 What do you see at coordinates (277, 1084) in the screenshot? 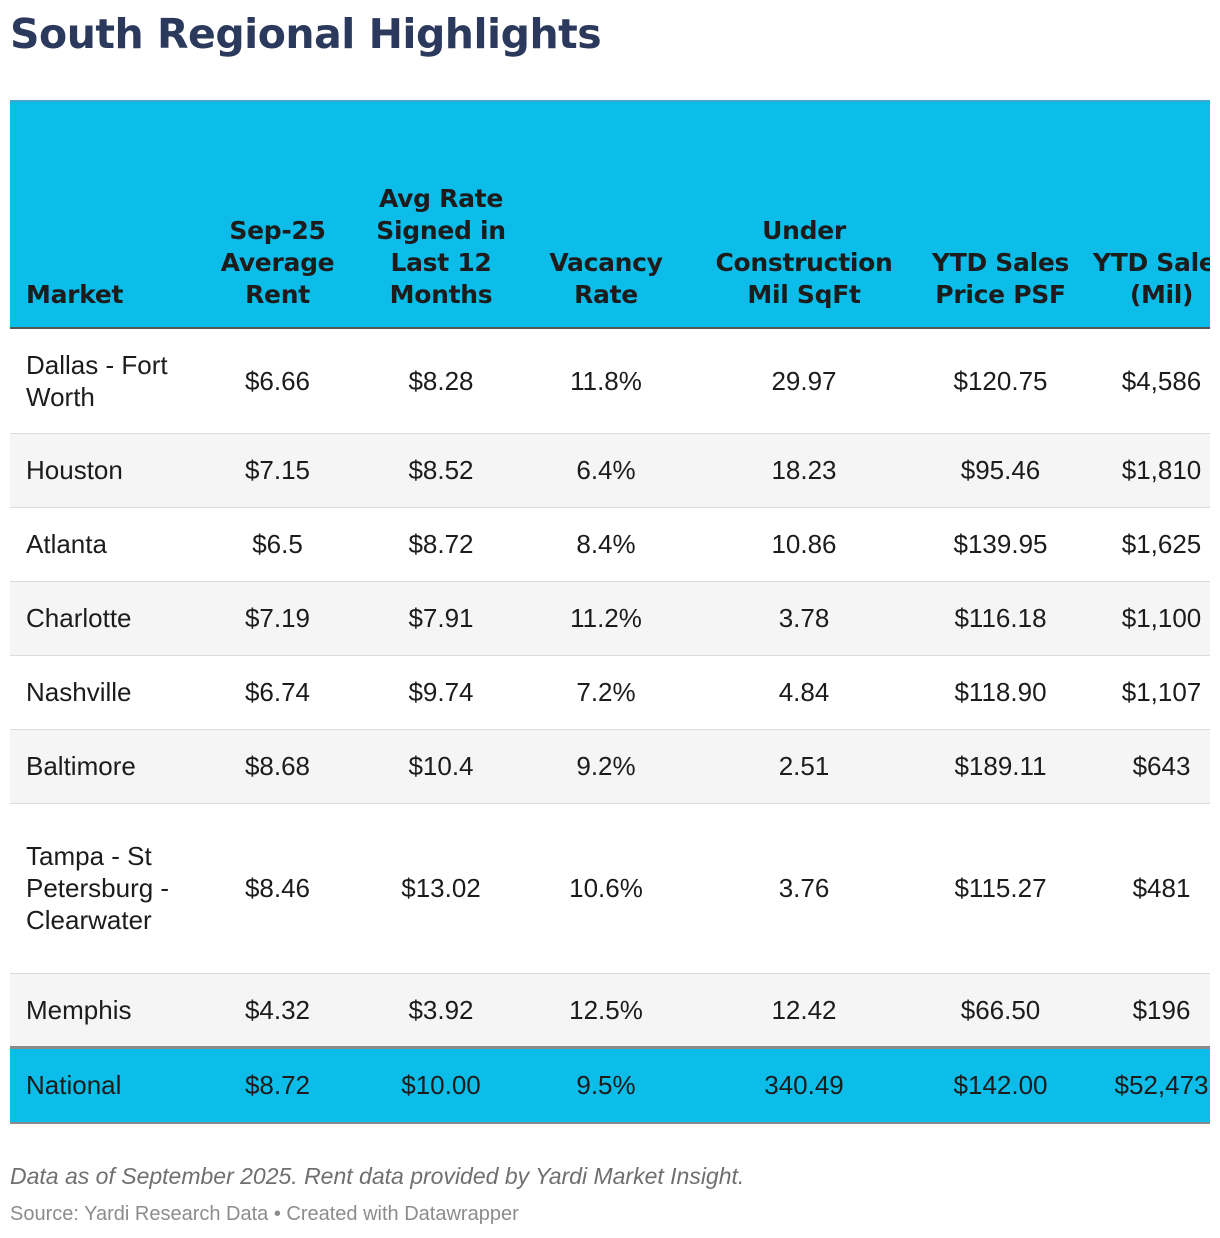
I see `cell-average-rent: $8.72` at bounding box center [277, 1084].